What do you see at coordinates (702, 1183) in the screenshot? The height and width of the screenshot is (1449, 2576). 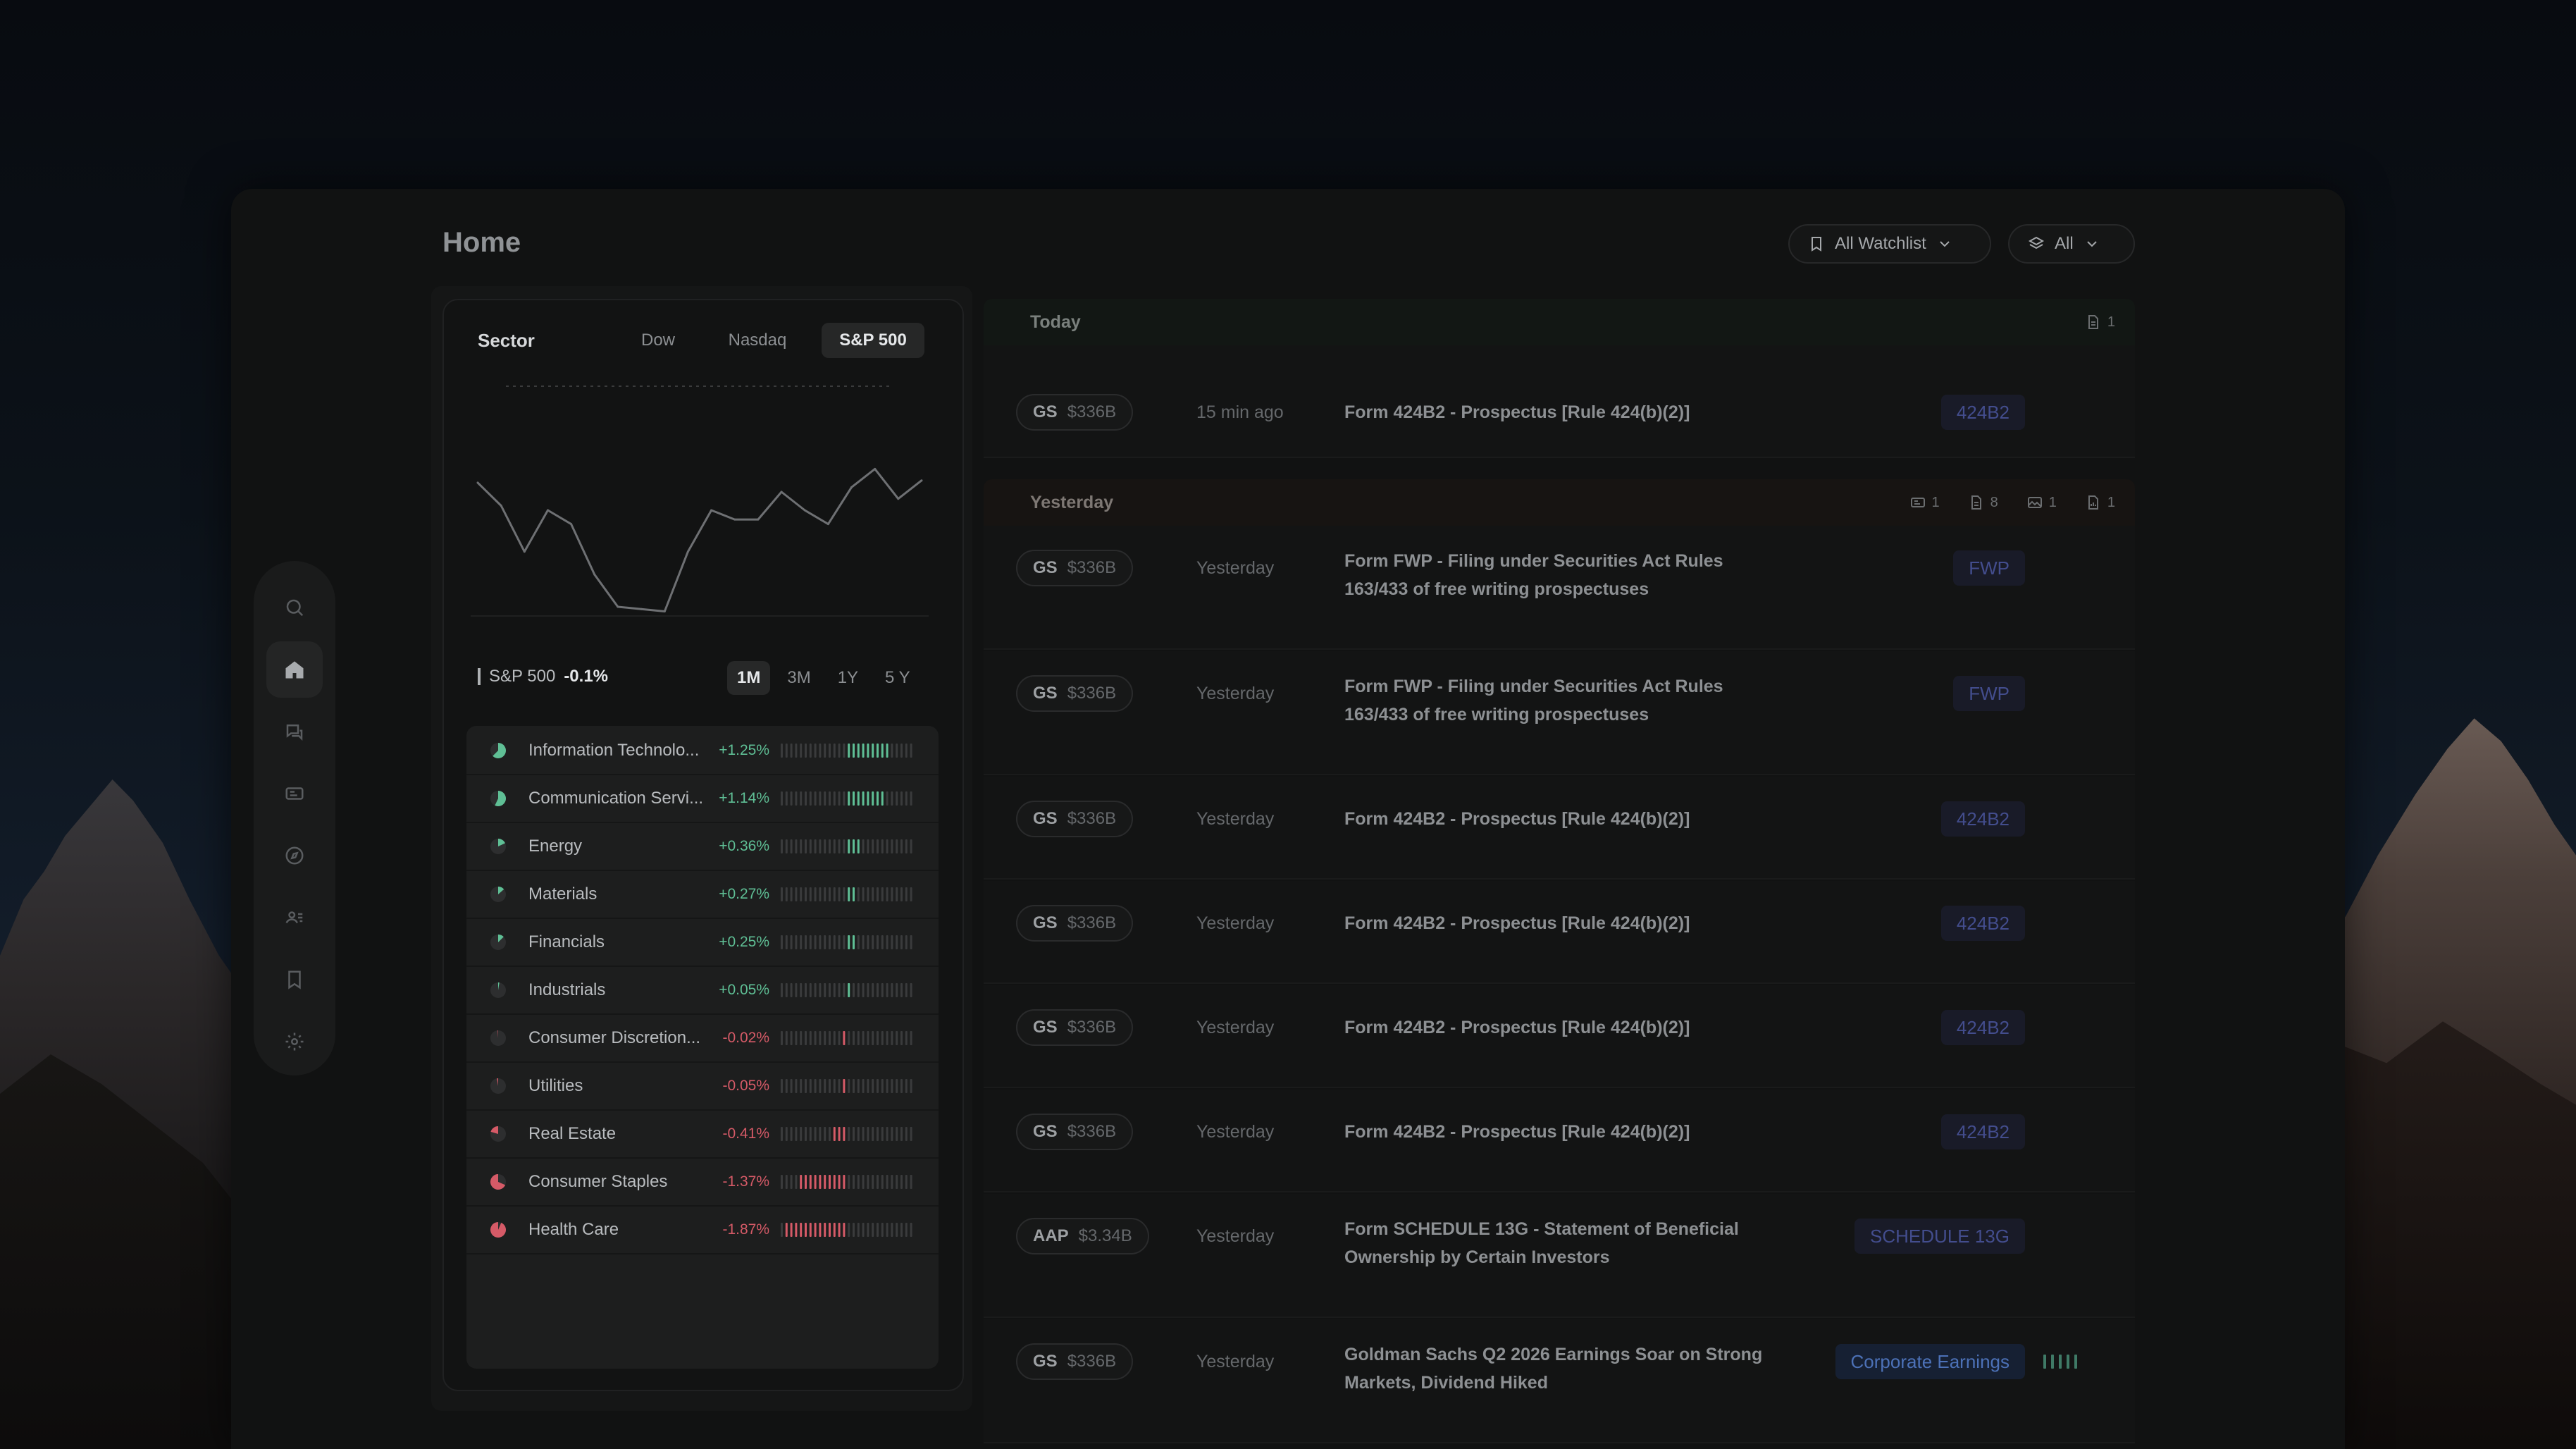 I see `sector-row: Consumer Staples -1.37%` at bounding box center [702, 1183].